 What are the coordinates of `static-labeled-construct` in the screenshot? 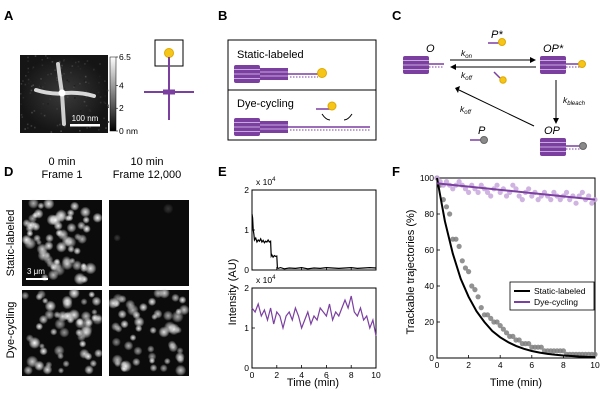 It's located at (280, 74).